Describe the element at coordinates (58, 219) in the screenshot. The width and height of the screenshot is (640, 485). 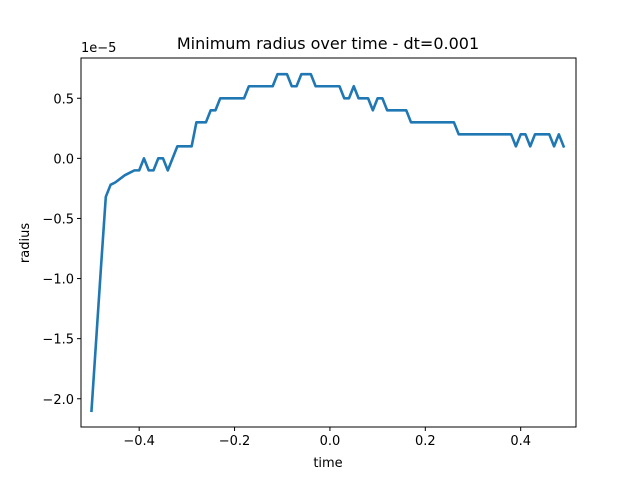
I see `y-tick-label: −0.5` at that location.